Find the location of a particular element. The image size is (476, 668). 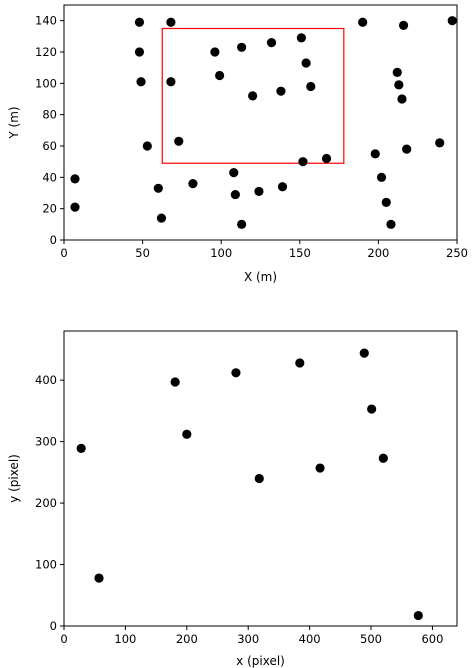

y-tick-label: 400 is located at coordinates (46, 380).